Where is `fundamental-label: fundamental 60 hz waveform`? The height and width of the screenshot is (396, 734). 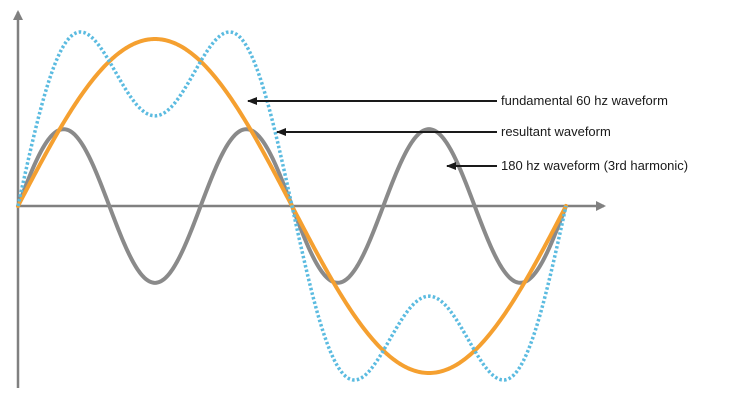 fundamental-label: fundamental 60 hz waveform is located at coordinates (584, 100).